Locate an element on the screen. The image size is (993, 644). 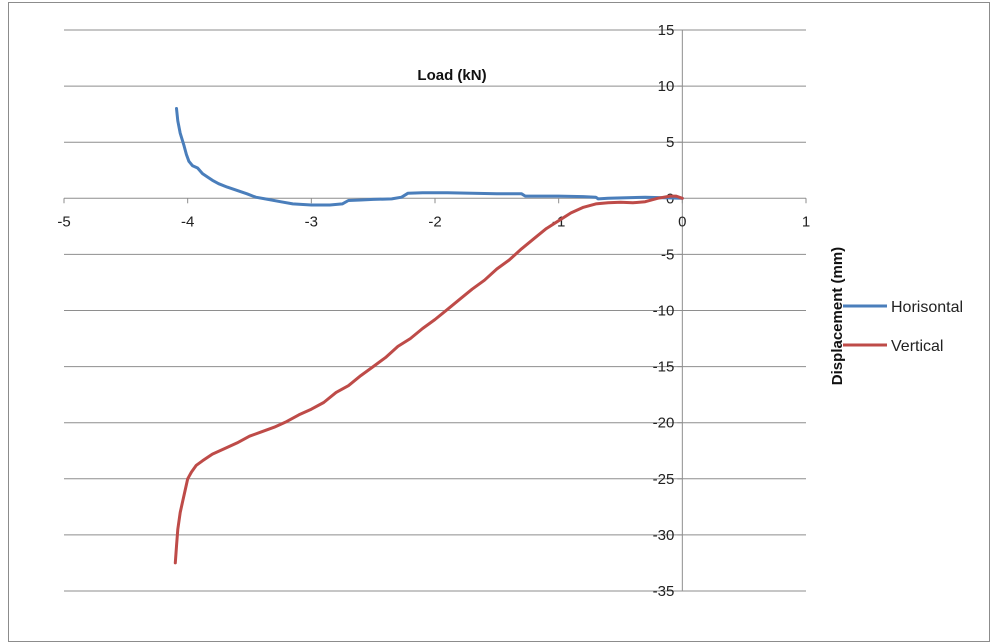
y-tick-label-6: -15 is located at coordinates (664, 367).